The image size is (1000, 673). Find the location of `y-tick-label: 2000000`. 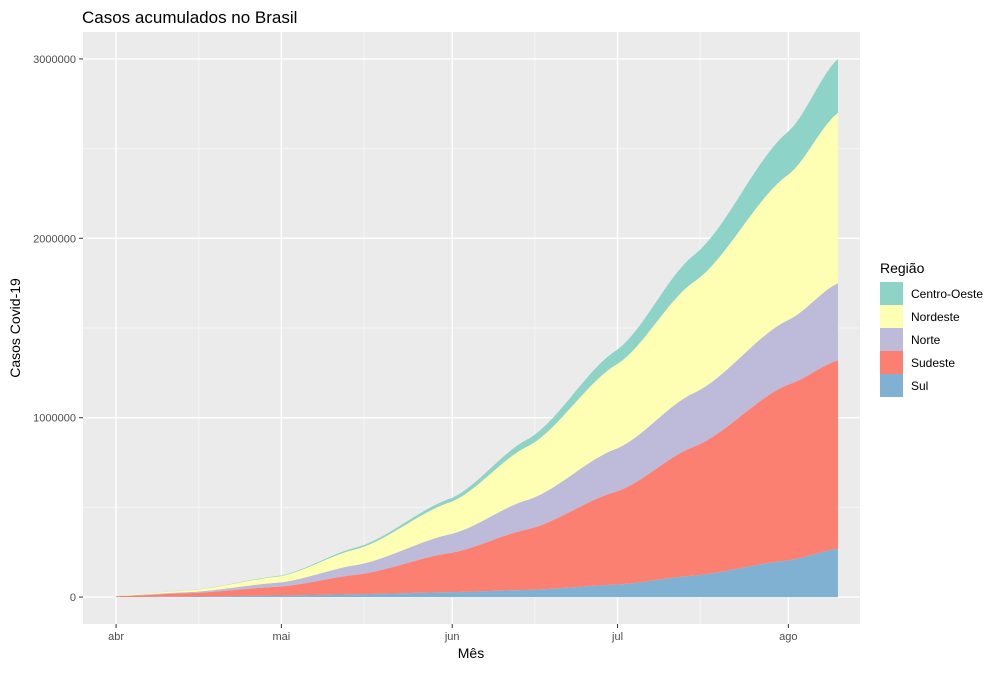

y-tick-label: 2000000 is located at coordinates (54, 239).